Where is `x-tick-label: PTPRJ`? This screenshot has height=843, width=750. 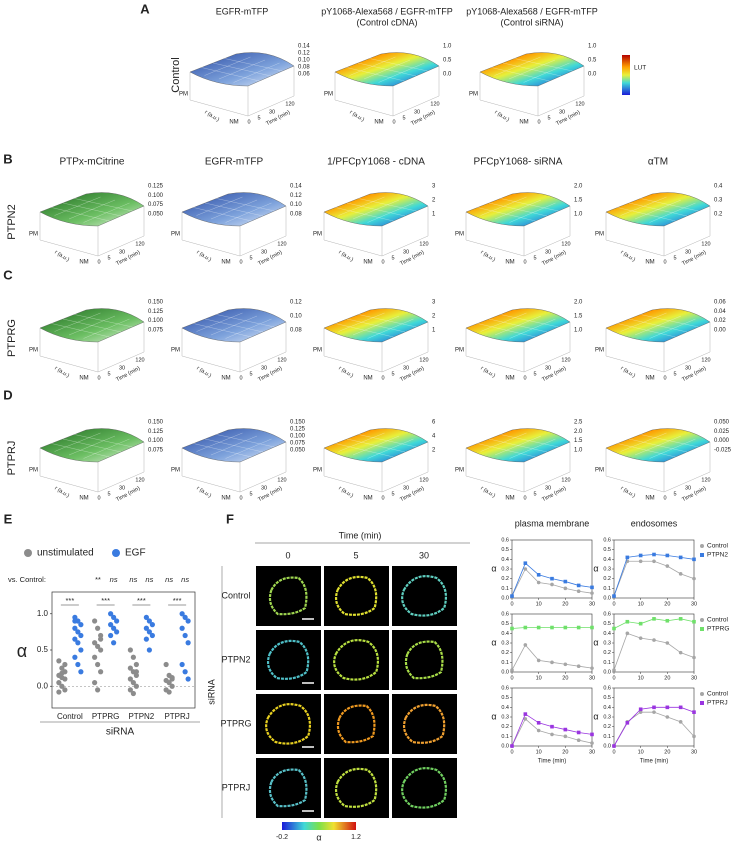 x-tick-label: PTPRJ is located at coordinates (176, 716).